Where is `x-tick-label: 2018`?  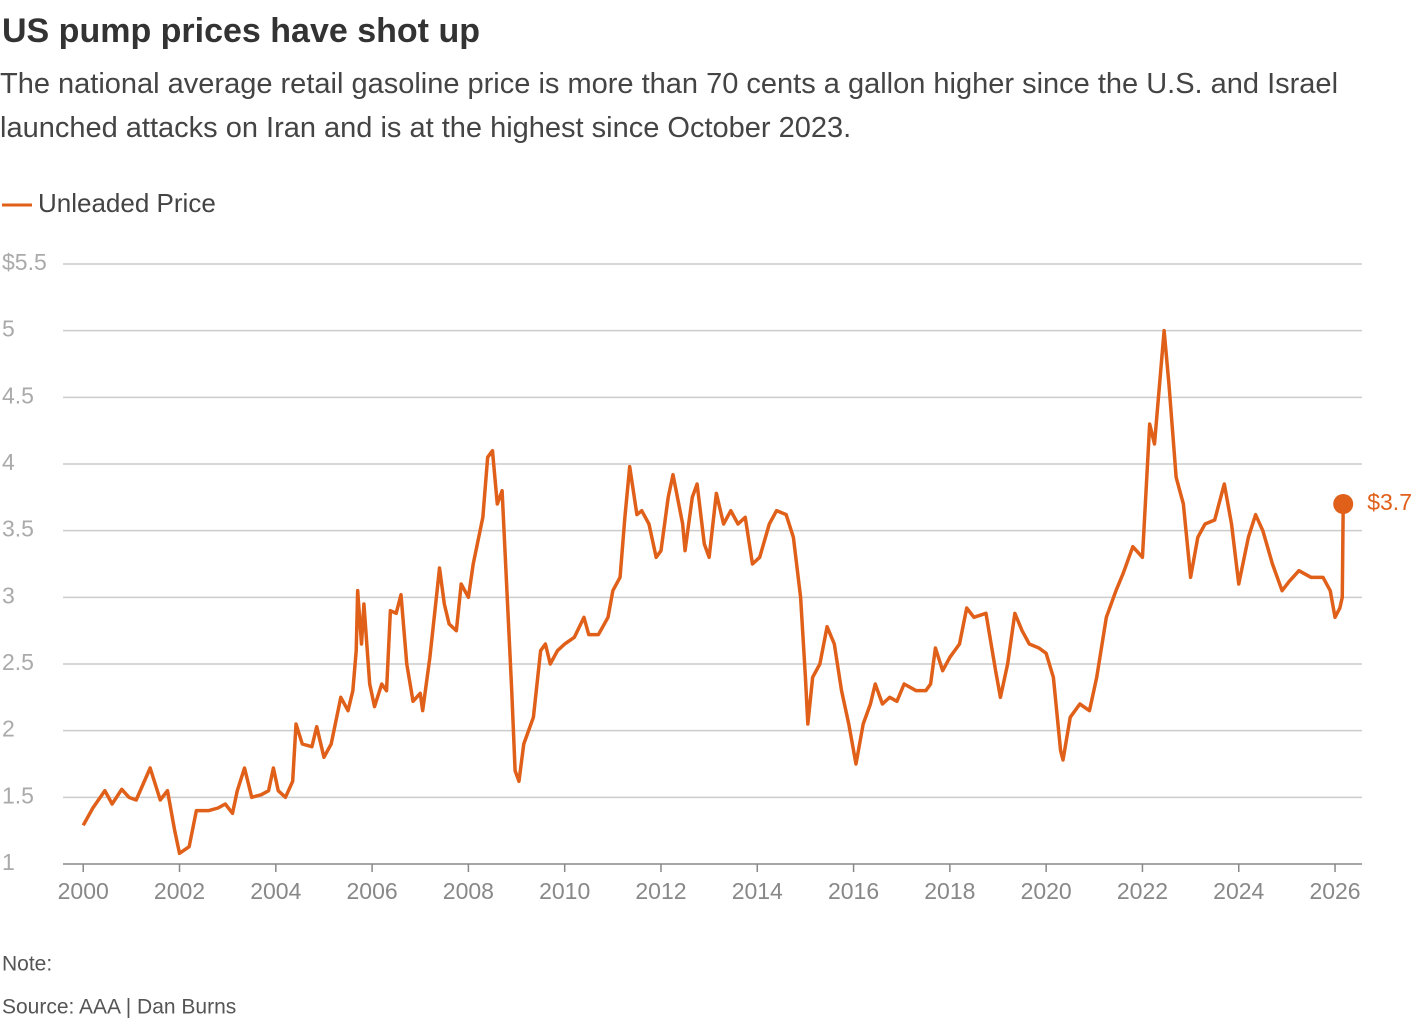 x-tick-label: 2018 is located at coordinates (949, 891).